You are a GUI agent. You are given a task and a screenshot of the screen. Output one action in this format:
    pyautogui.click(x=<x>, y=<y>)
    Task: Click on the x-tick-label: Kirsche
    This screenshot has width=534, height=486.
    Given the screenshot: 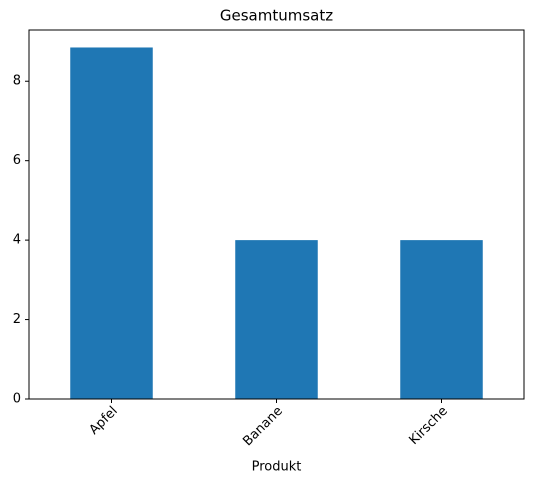 What is the action you would take?
    pyautogui.click(x=429, y=426)
    